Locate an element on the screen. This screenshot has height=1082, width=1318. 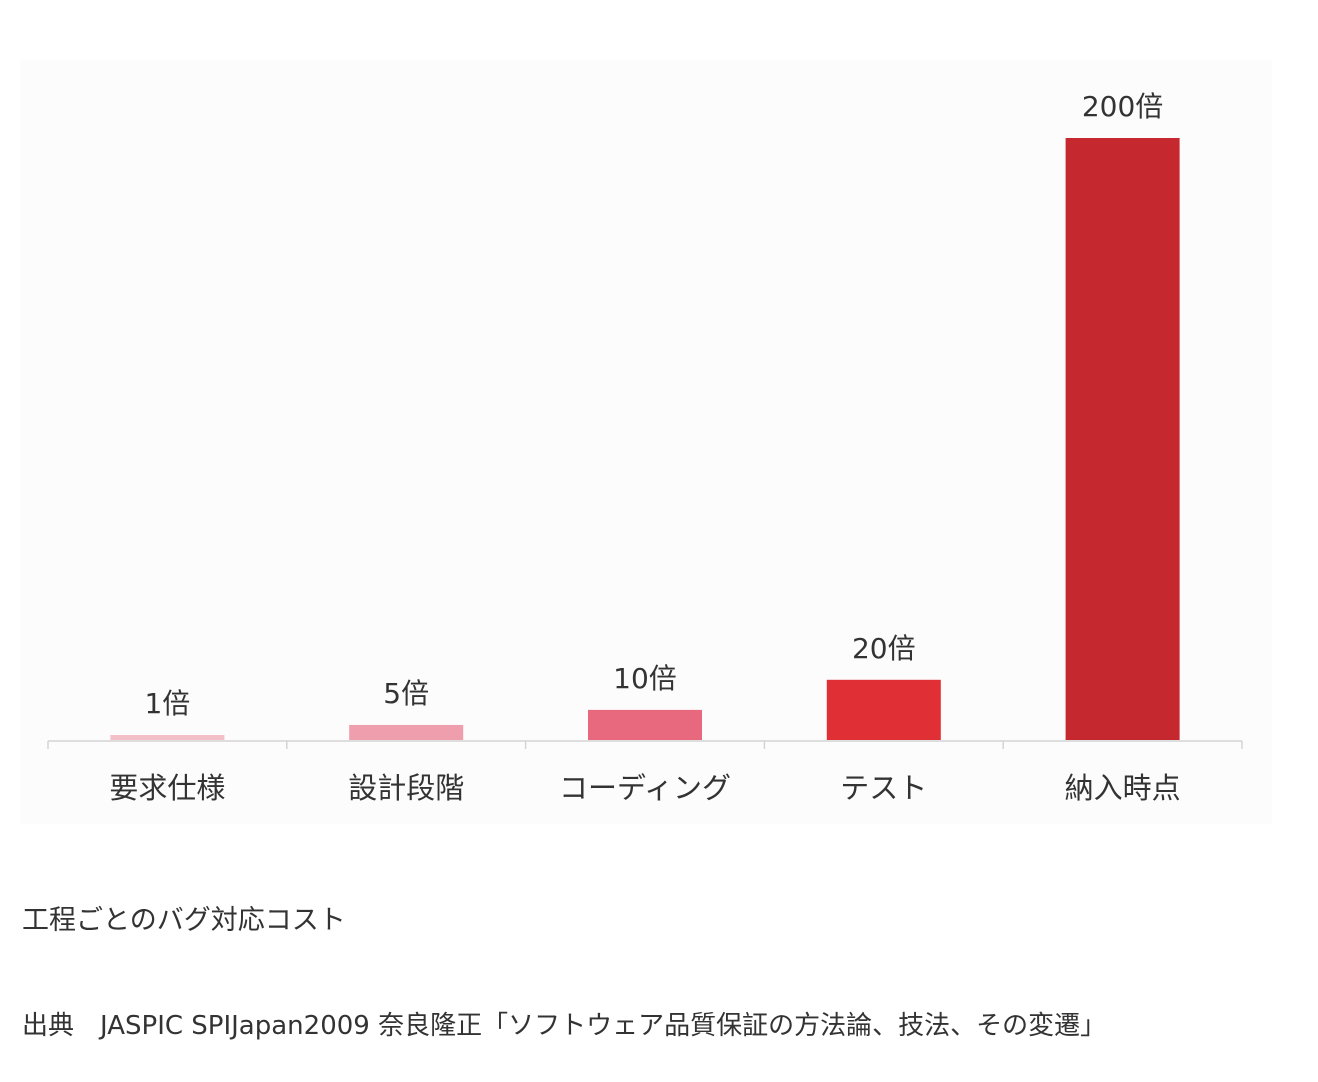
category-label-5: 納入時点 is located at coordinates (1123, 788).